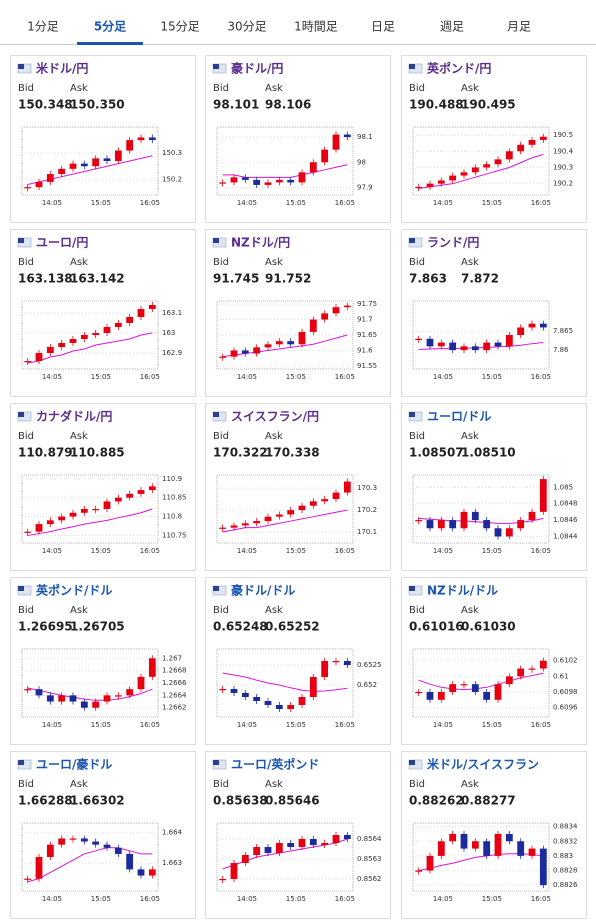 This screenshot has width=596, height=923. What do you see at coordinates (110, 26) in the screenshot?
I see `tab: 5分足` at bounding box center [110, 26].